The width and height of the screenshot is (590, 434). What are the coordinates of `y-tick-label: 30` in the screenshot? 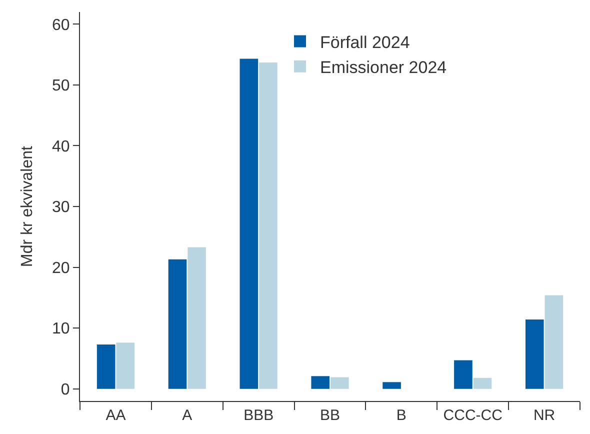 It's located at (61, 207).